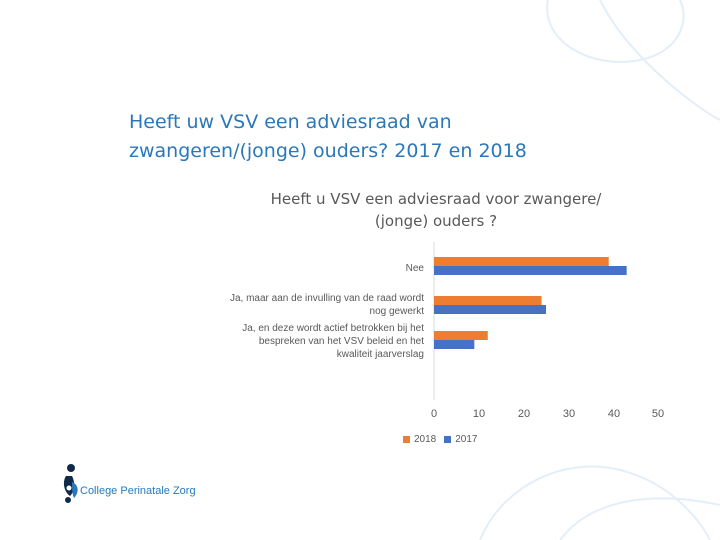 This screenshot has height=540, width=720. What do you see at coordinates (466, 439) in the screenshot?
I see `legend-label-2017: 2017` at bounding box center [466, 439].